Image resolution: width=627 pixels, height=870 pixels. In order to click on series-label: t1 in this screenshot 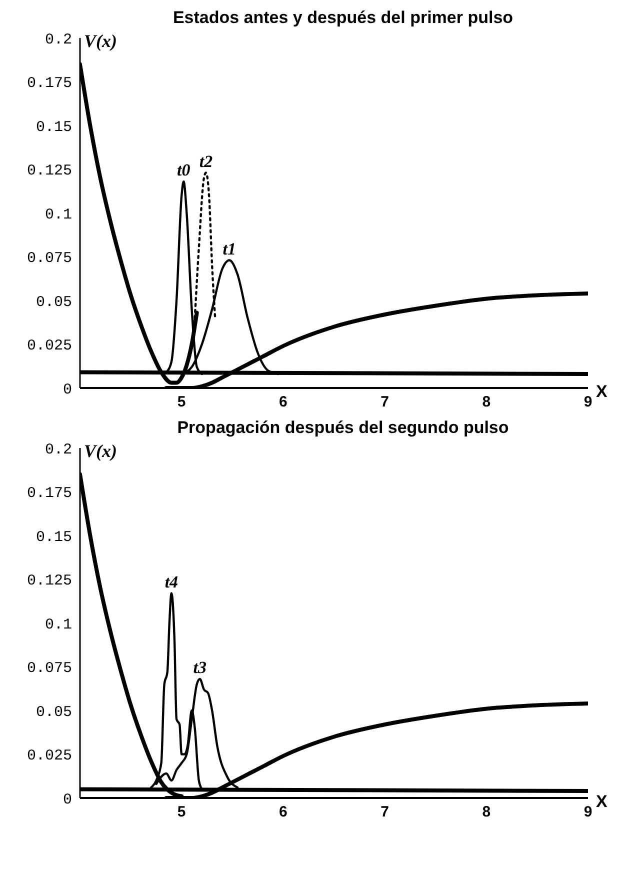, I will do `click(229, 248)`.